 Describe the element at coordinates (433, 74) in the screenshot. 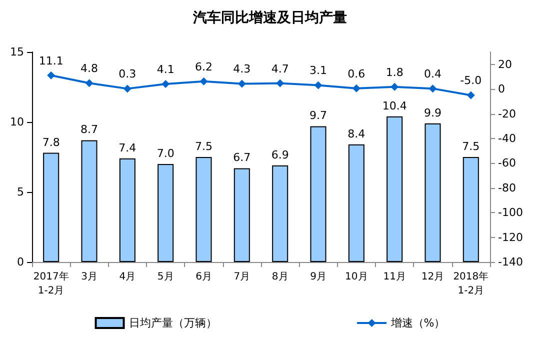

I see `data-label: 0.4` at that location.